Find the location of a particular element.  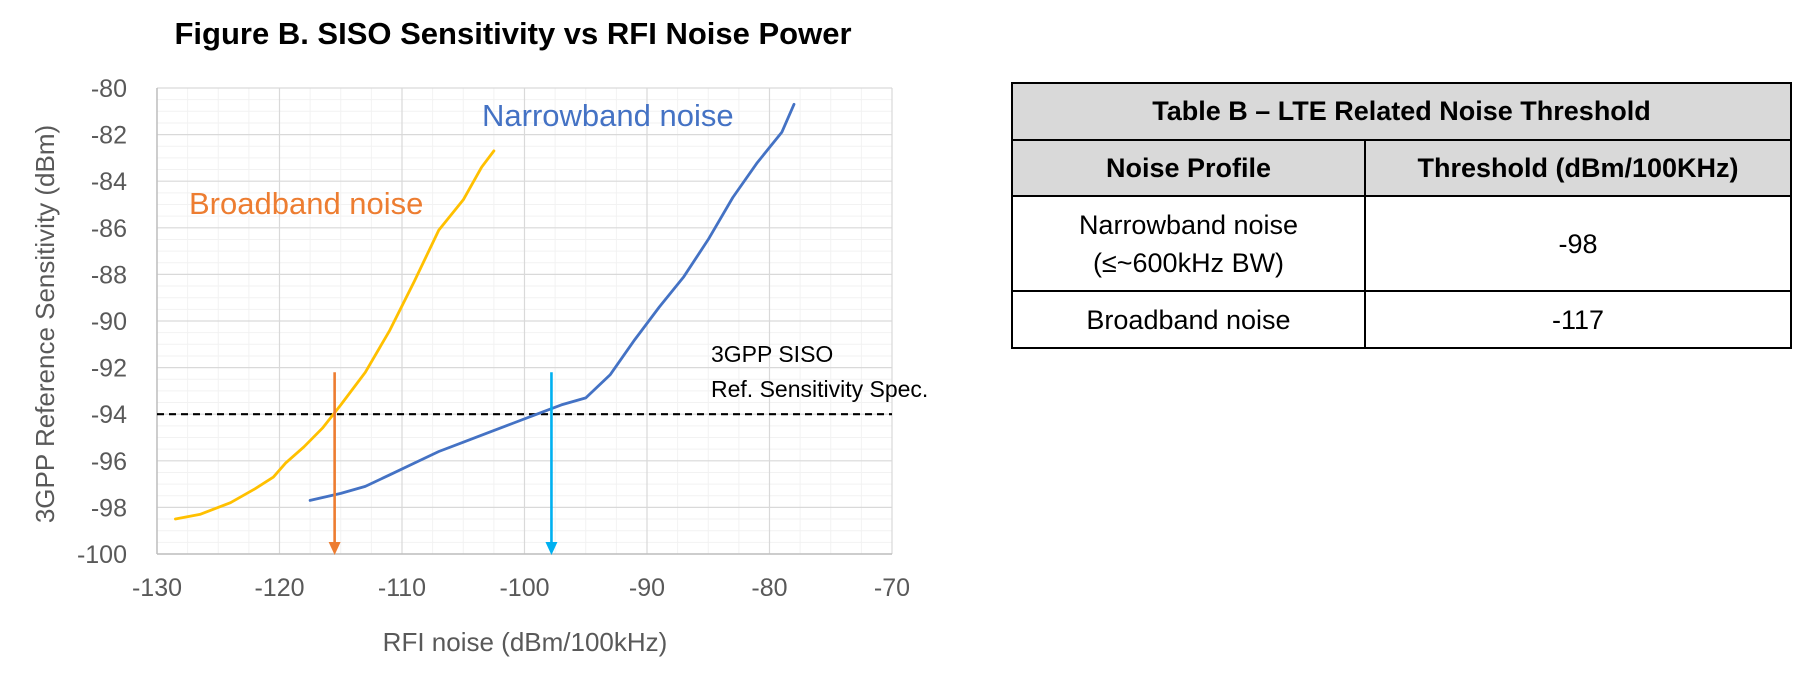

x-tick-label: -70 is located at coordinates (892, 588).